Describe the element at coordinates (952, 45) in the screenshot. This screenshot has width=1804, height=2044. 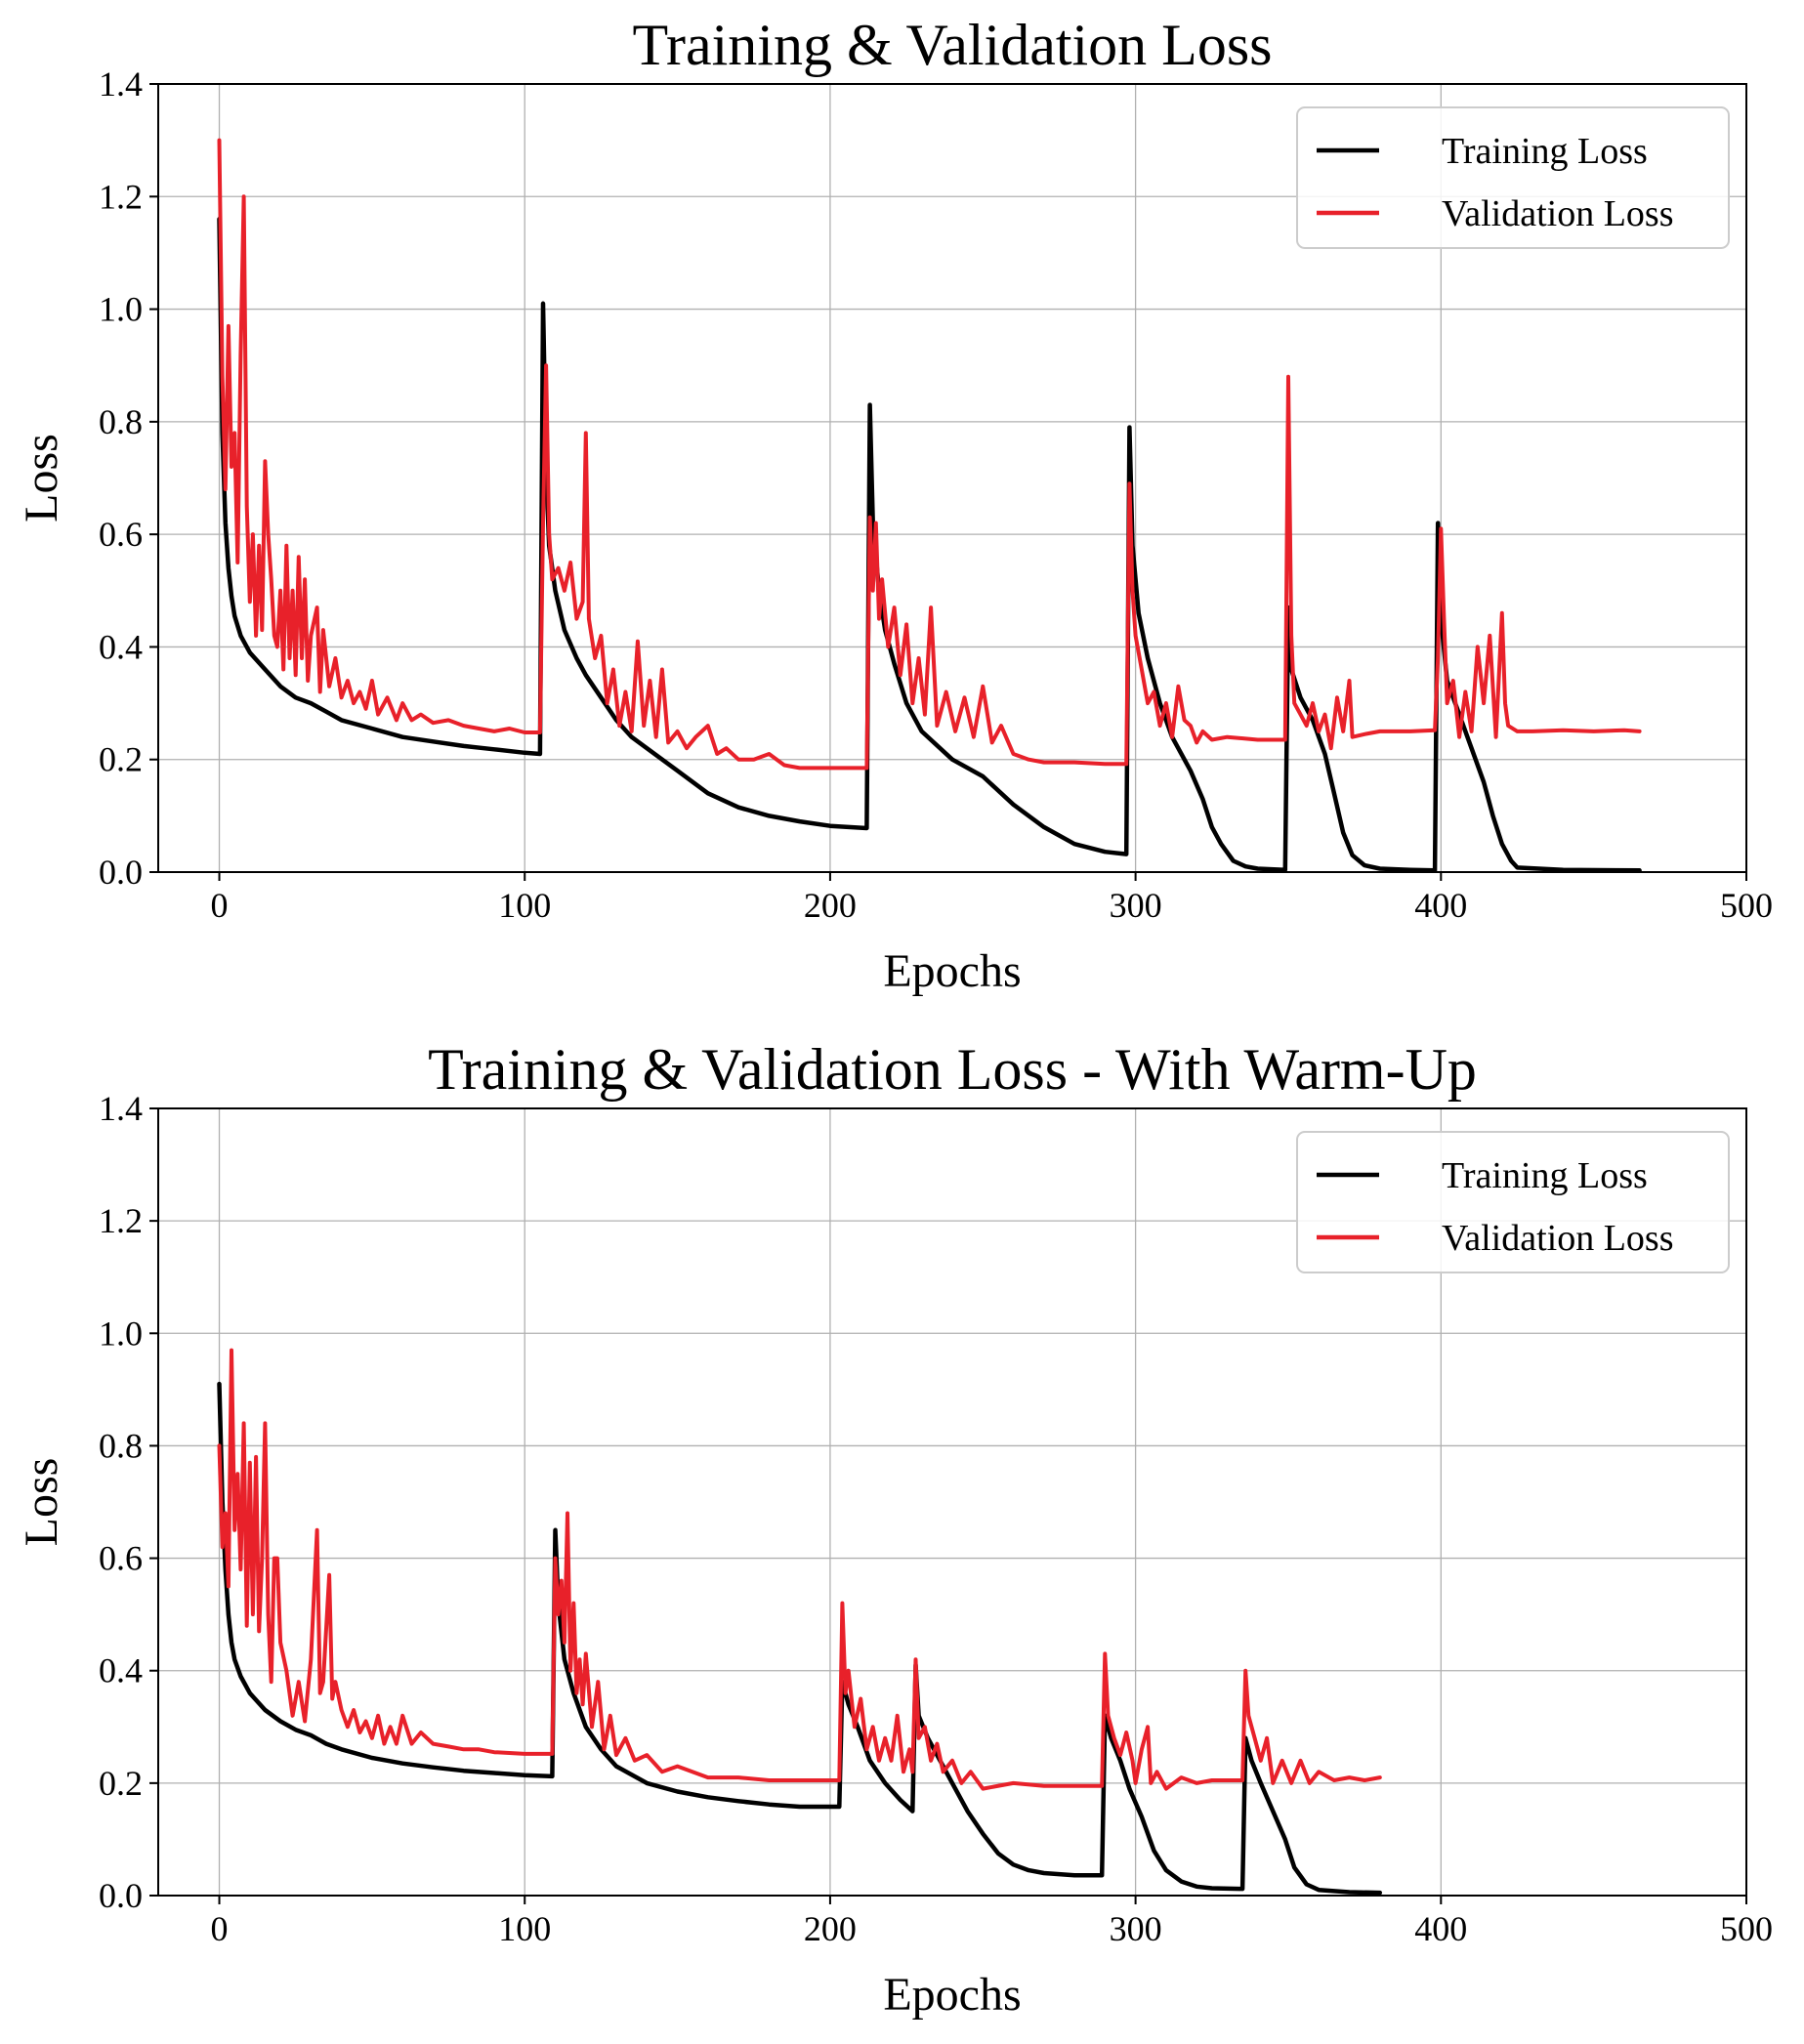
I see `chart-title: Training & Validation Loss` at that location.